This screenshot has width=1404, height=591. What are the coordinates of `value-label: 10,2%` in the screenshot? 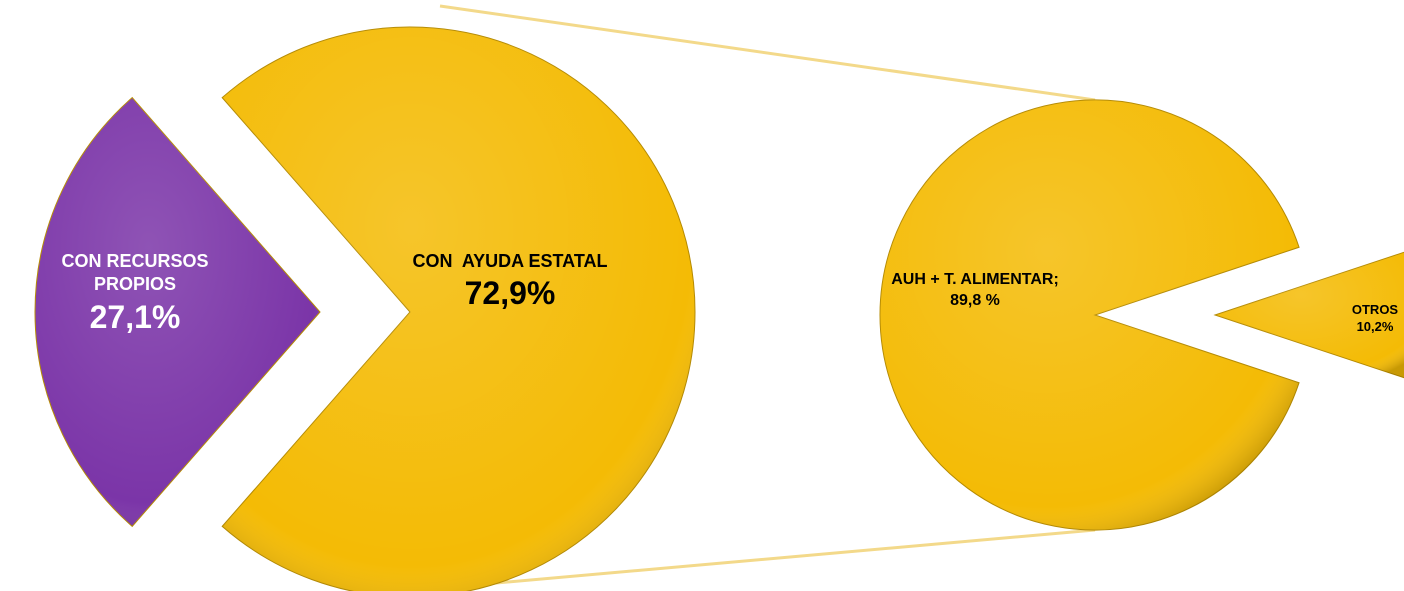 It's located at (1375, 326).